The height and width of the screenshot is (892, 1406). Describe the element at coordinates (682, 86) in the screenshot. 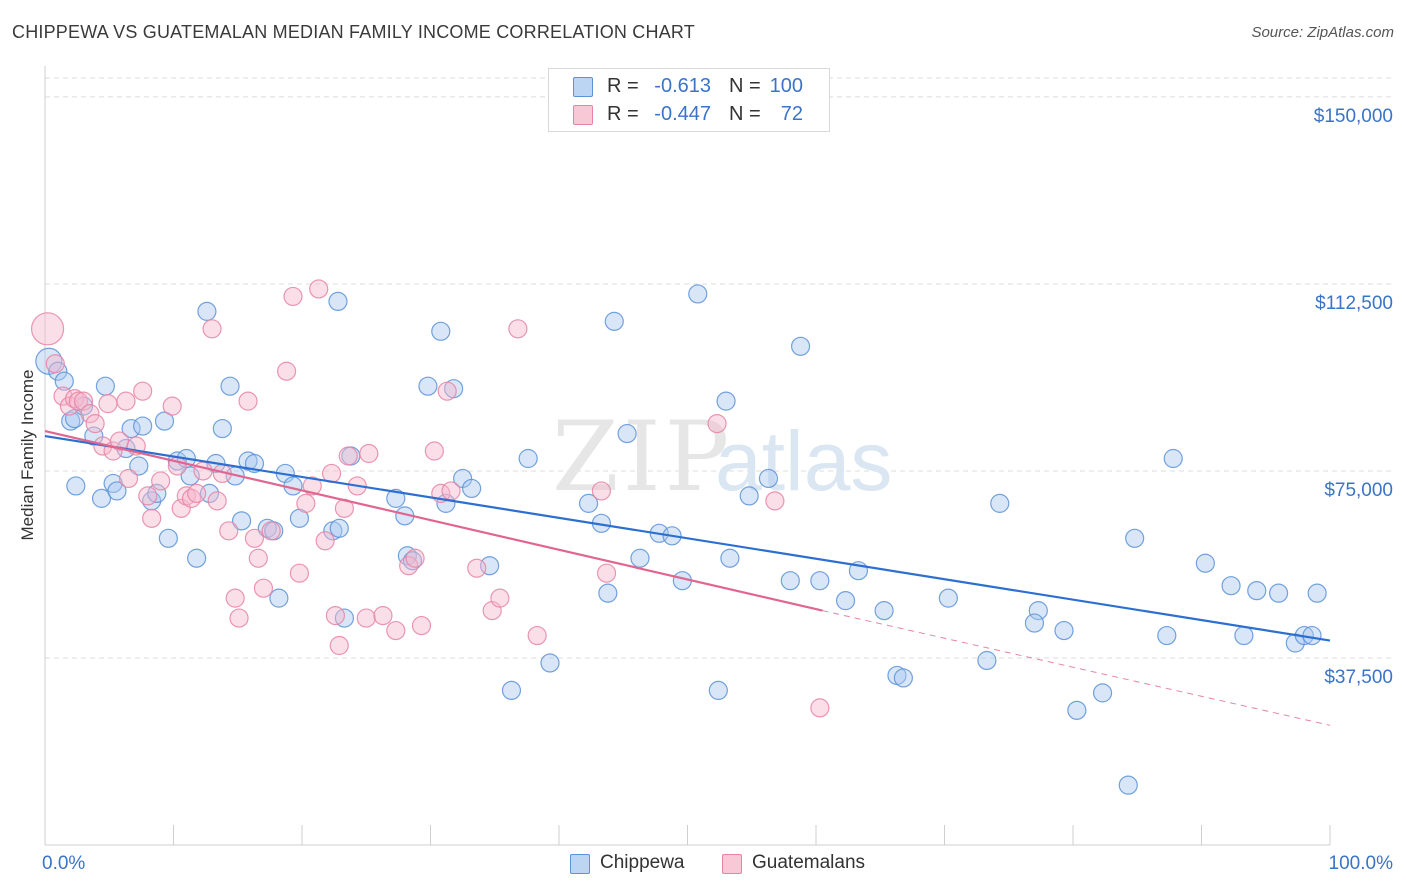

I see `legend-r-value: -0.613` at that location.